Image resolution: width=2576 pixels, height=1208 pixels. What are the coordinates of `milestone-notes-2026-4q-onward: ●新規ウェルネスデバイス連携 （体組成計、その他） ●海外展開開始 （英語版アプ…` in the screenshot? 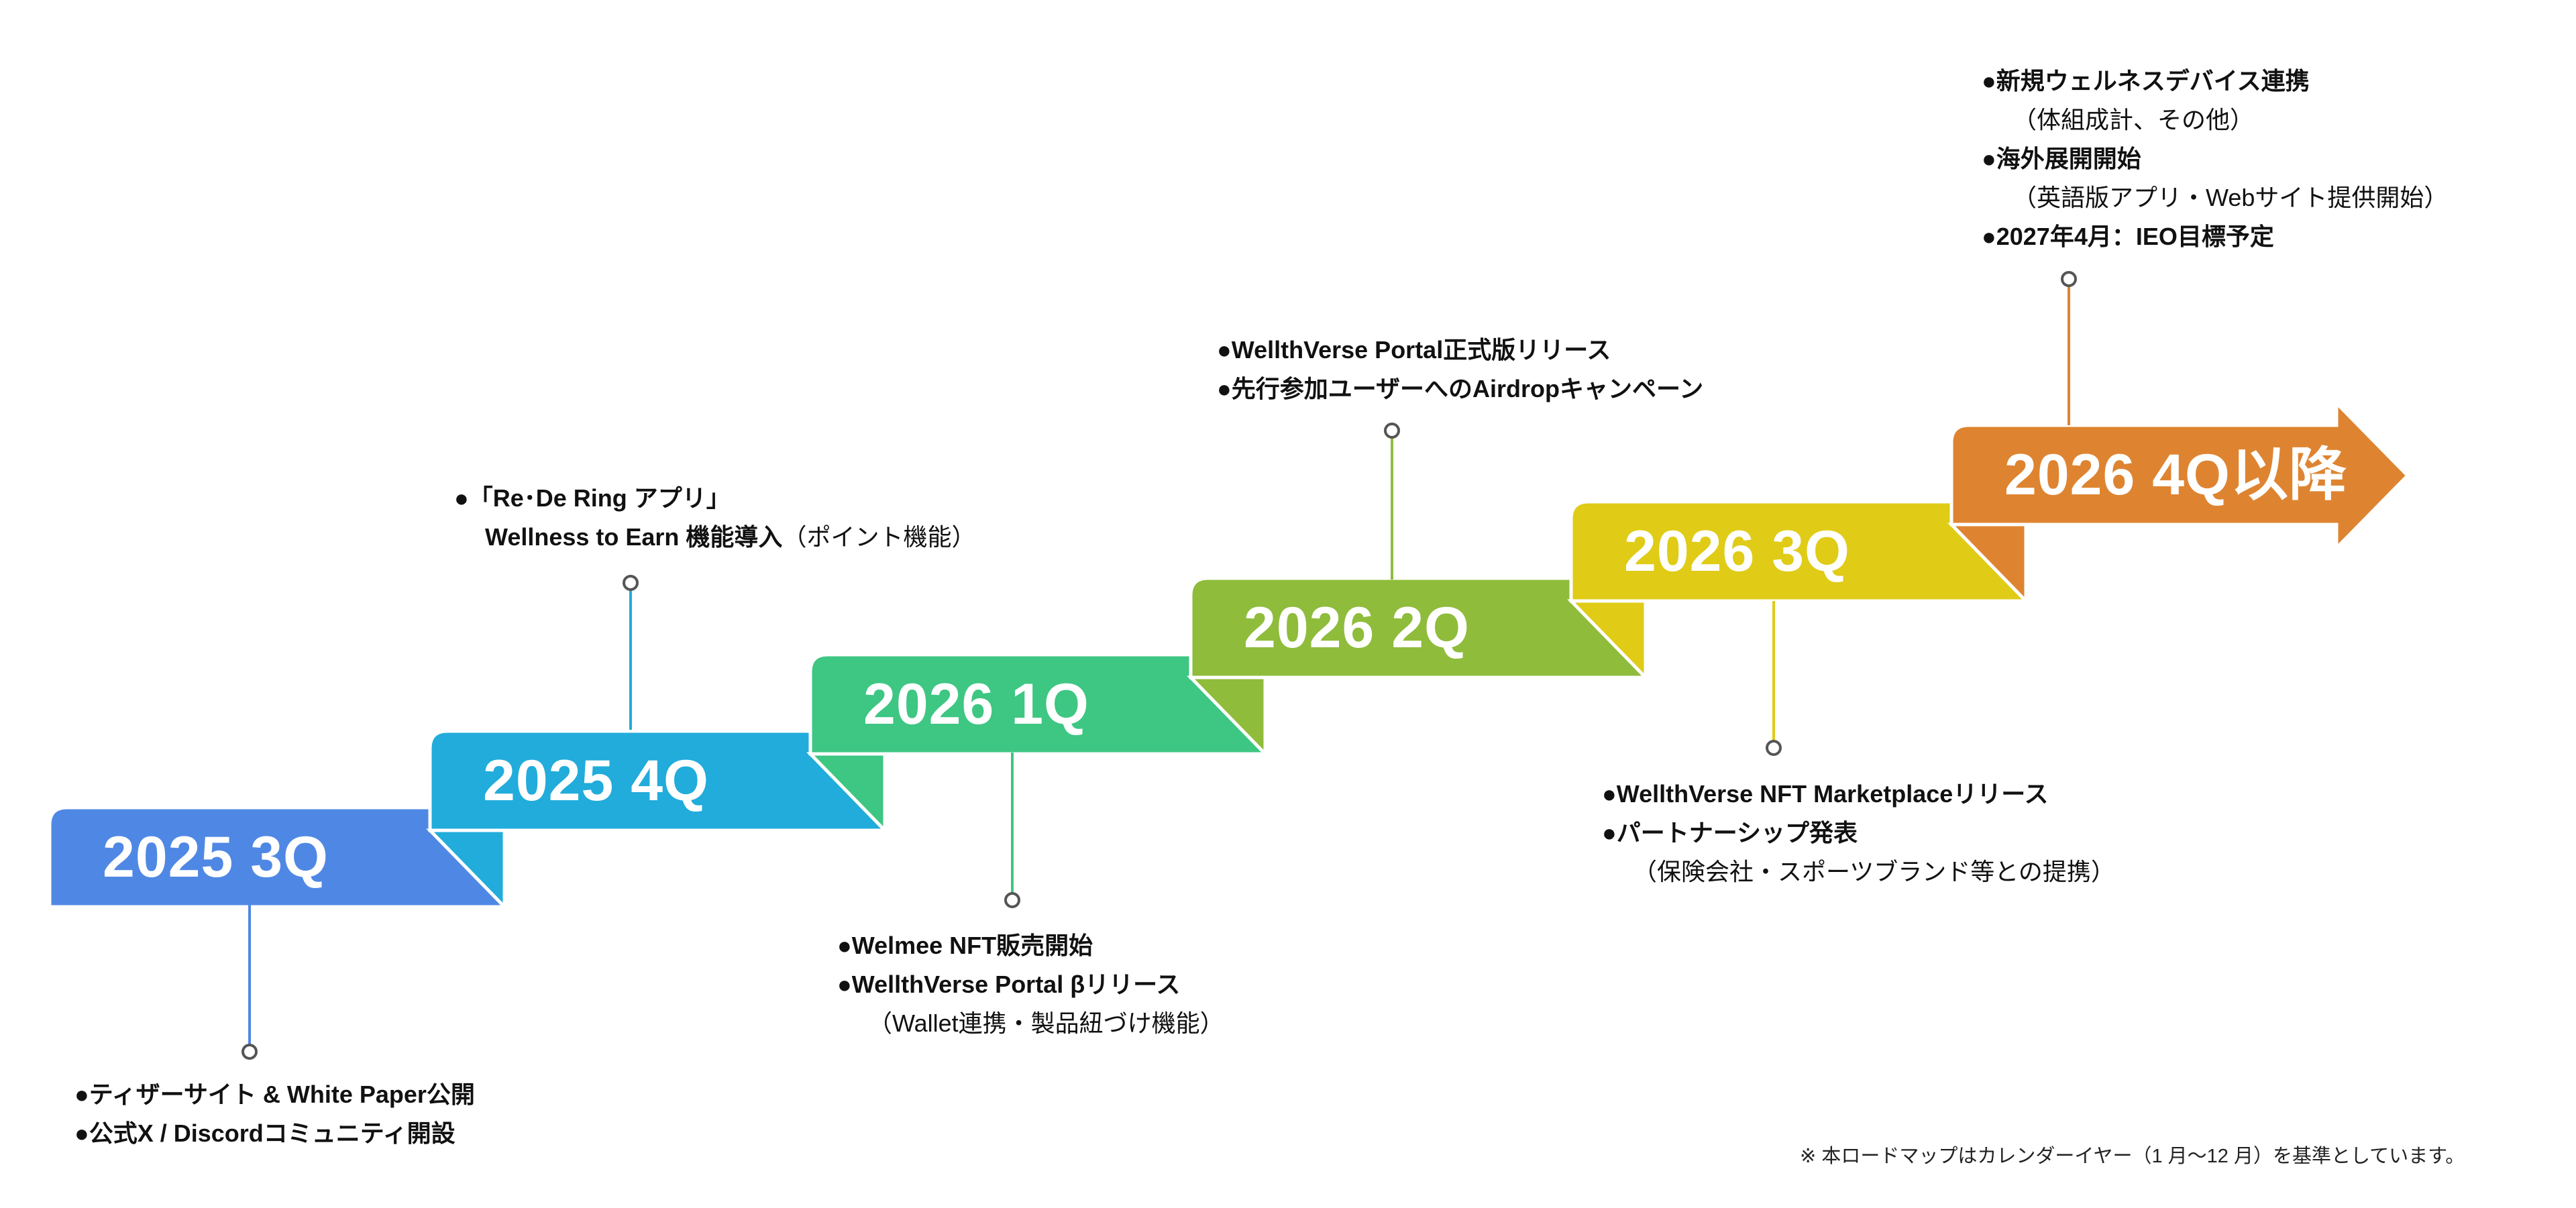 It's located at (2215, 159).